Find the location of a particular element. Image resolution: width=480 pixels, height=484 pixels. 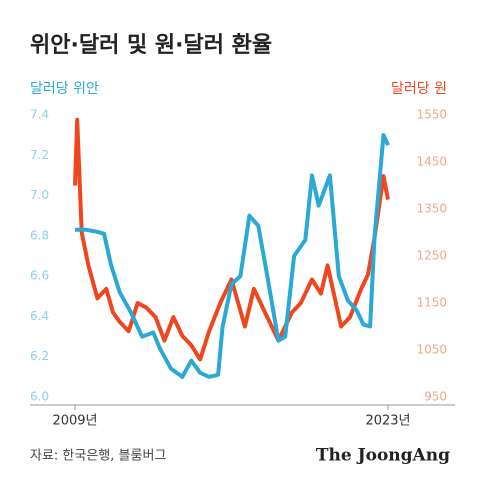

y-tick-label: 6.8 is located at coordinates (39, 235).